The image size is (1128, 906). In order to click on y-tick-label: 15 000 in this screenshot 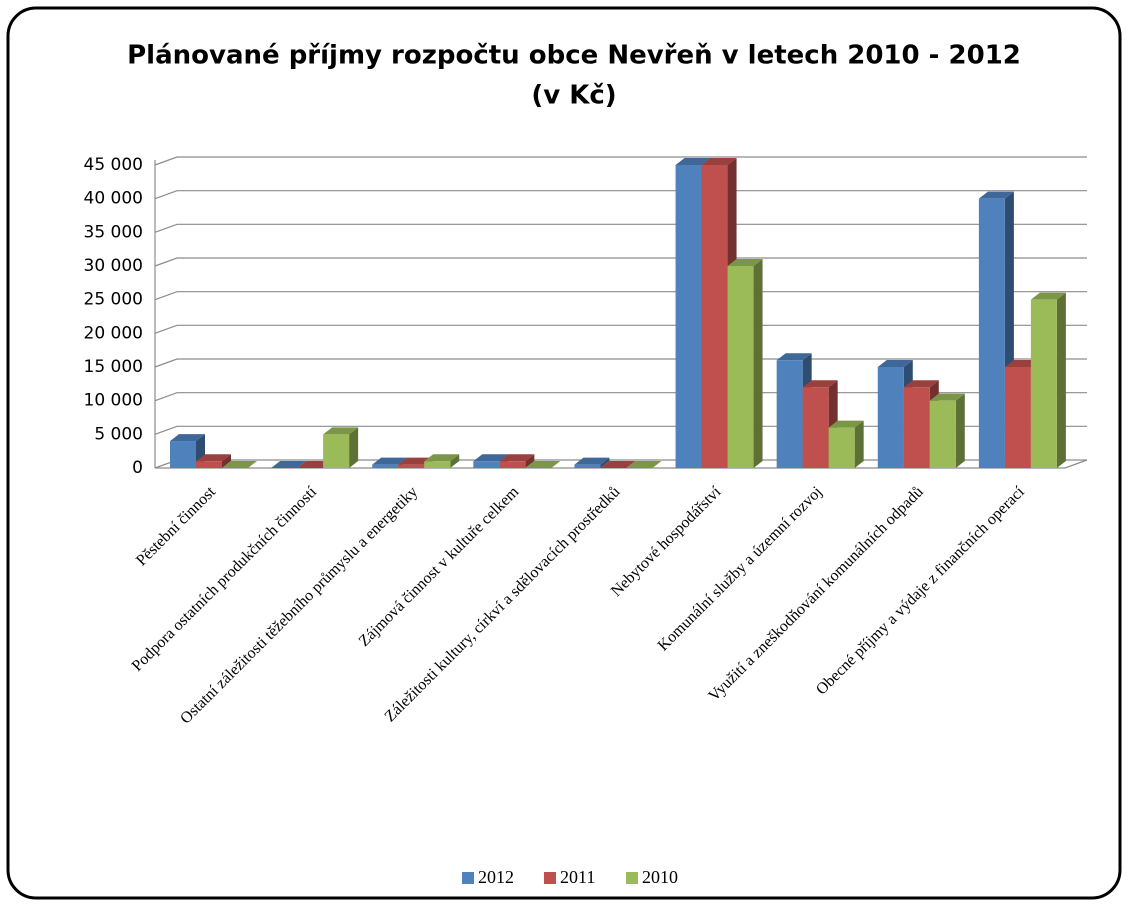, I will do `click(113, 367)`.